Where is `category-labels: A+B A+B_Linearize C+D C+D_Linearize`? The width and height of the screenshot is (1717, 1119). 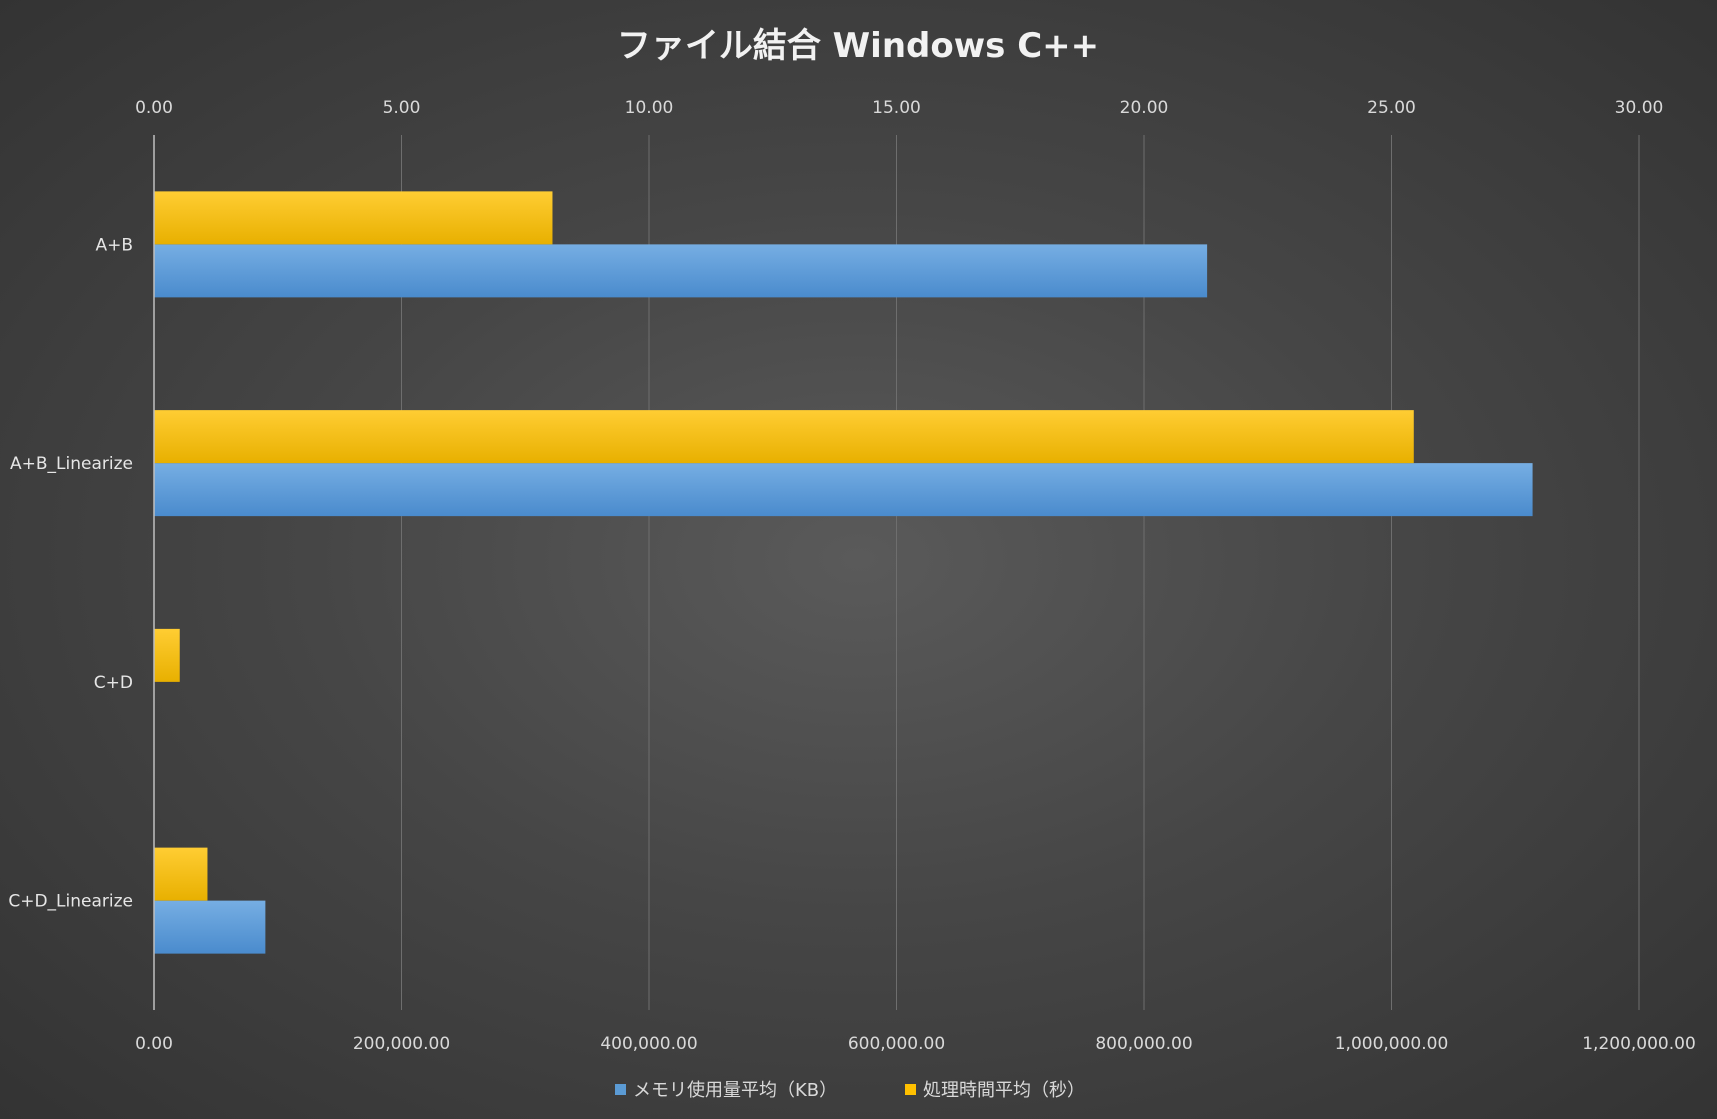
category-labels: A+B A+B_Linearize C+D C+D_Linearize is located at coordinates (70, 573).